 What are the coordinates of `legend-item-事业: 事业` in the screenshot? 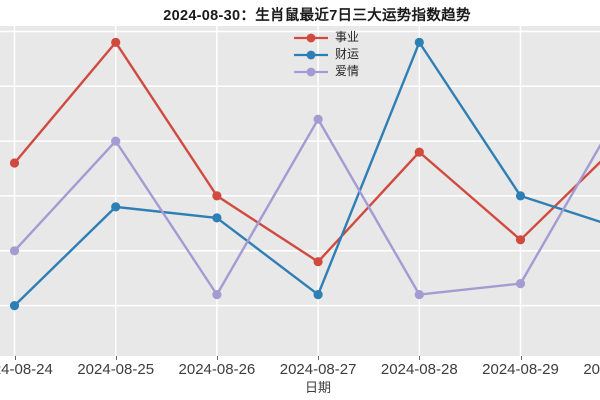 It's located at (326, 37).